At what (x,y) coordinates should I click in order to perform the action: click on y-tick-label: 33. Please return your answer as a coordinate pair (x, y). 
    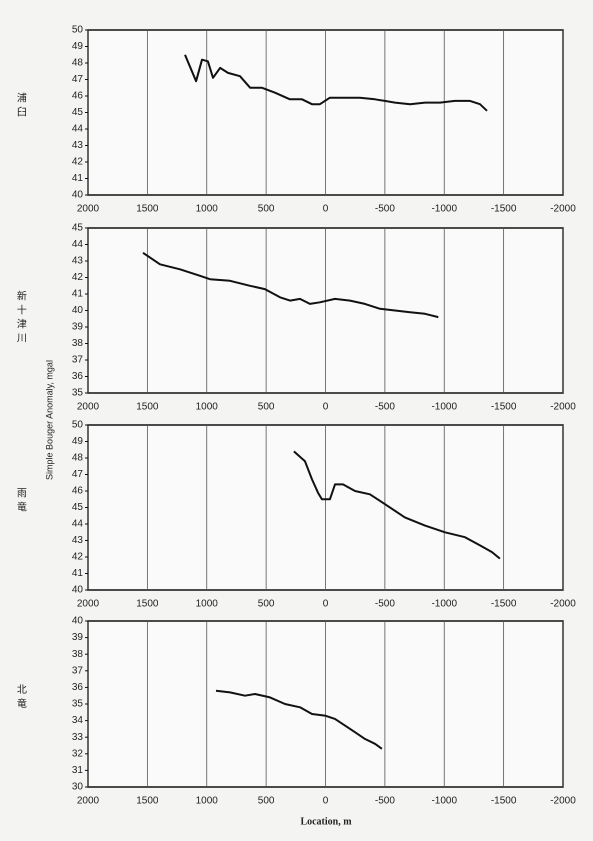
    Looking at the image, I should click on (78, 737).